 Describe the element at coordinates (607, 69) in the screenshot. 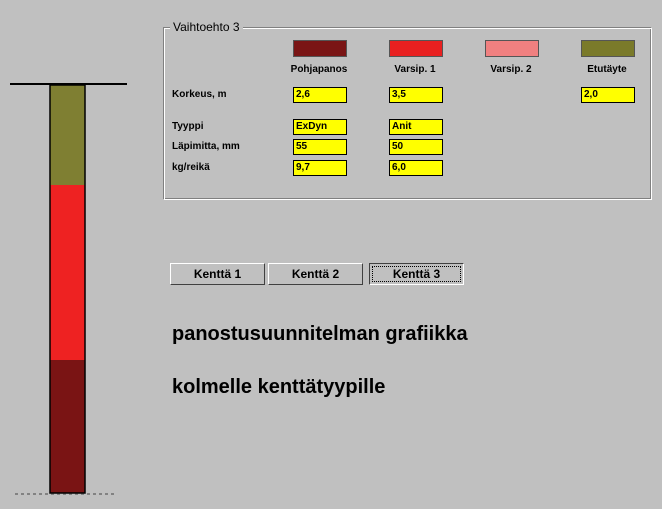

I see `column-label: Etutäyte` at that location.